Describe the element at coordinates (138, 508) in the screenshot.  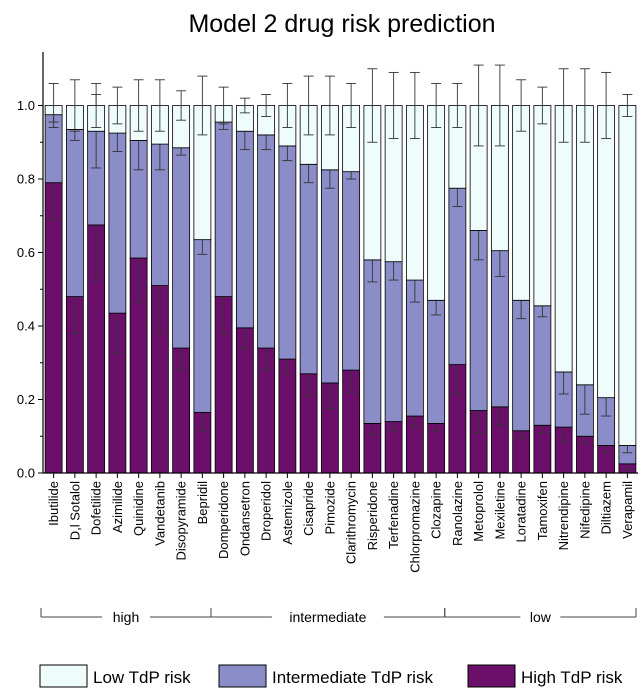
I see `category-label: Quinidine` at that location.